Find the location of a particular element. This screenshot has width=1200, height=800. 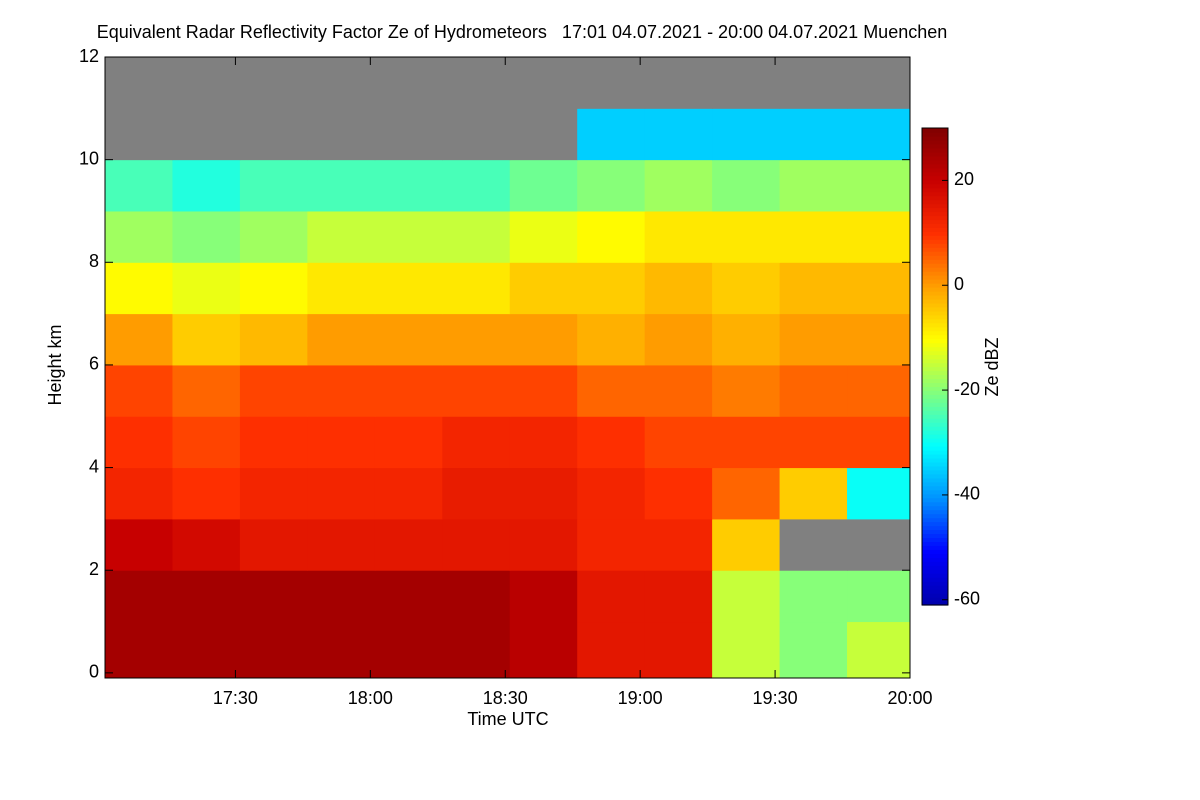

colorbar-tick-label: -20 is located at coordinates (967, 389).